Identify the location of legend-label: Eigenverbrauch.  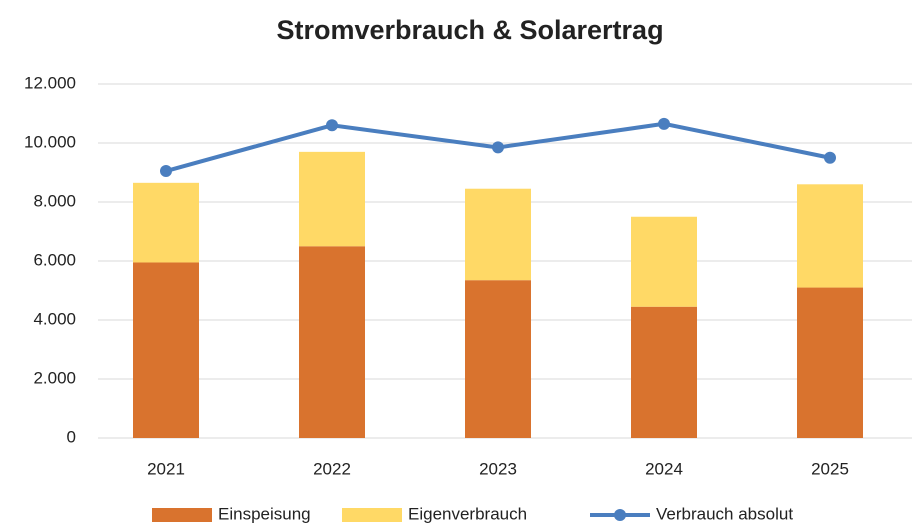
(467, 513).